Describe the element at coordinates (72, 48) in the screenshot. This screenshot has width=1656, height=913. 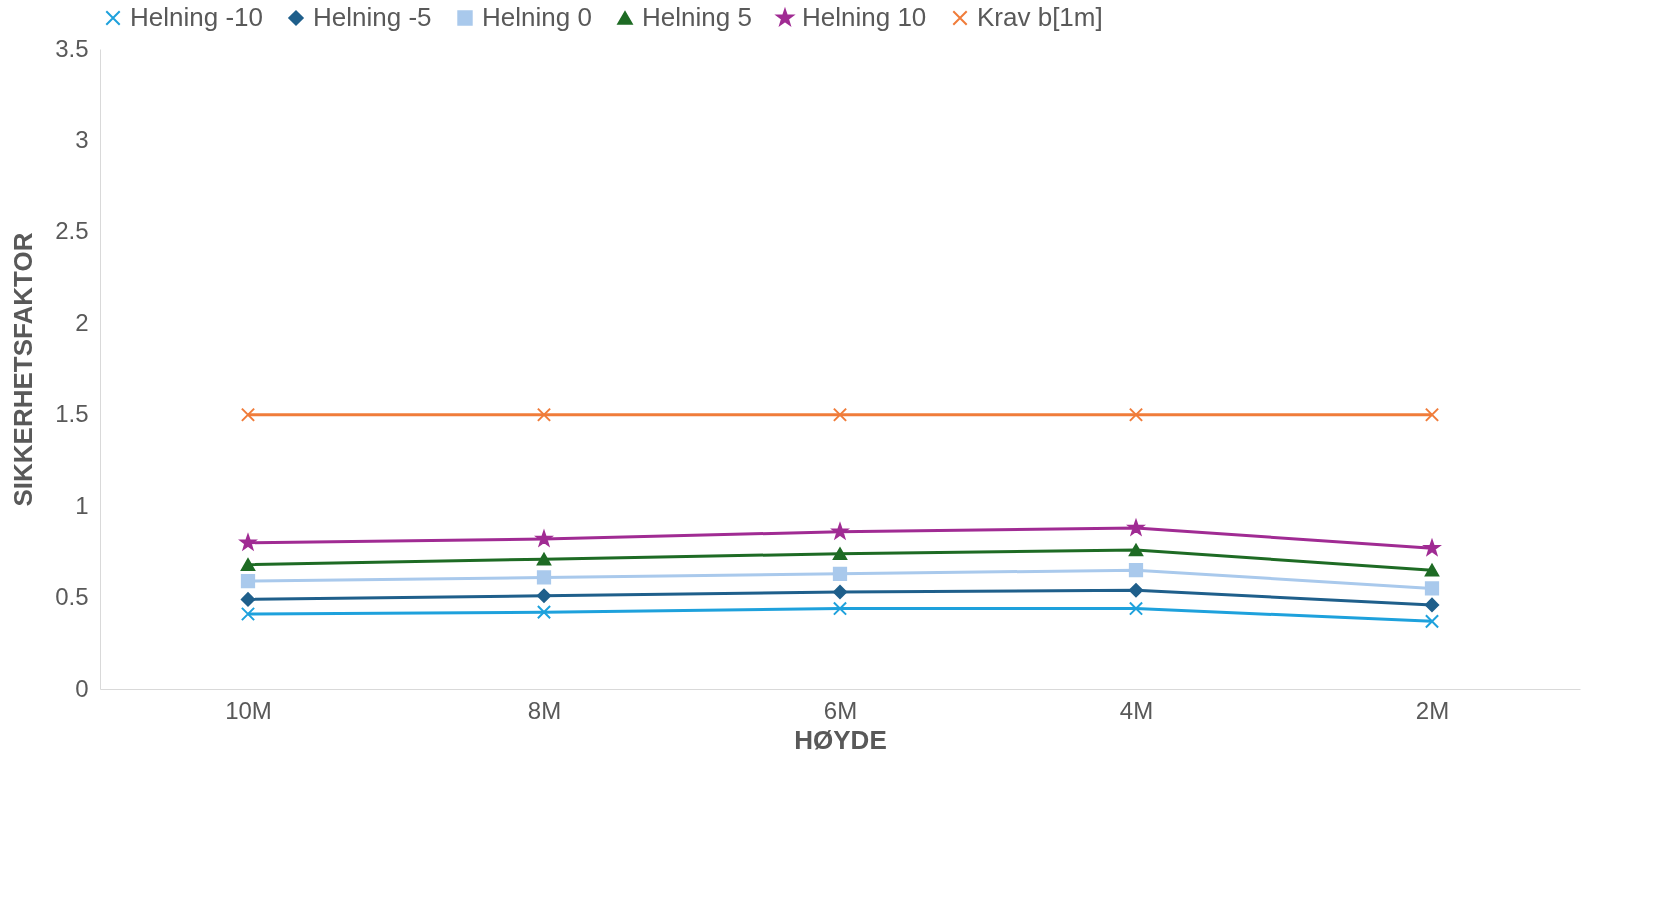
I see `y-tick-label: 3.5` at that location.